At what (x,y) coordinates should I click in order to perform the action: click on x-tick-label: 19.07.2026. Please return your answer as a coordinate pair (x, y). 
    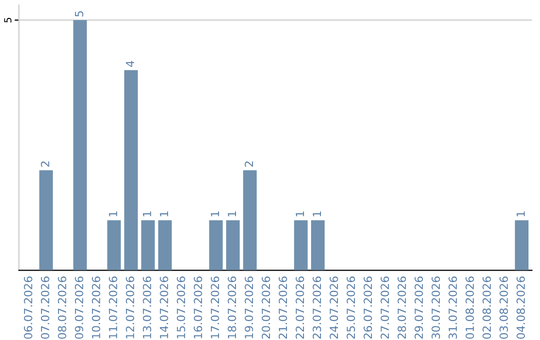
    Looking at the image, I should click on (249, 307).